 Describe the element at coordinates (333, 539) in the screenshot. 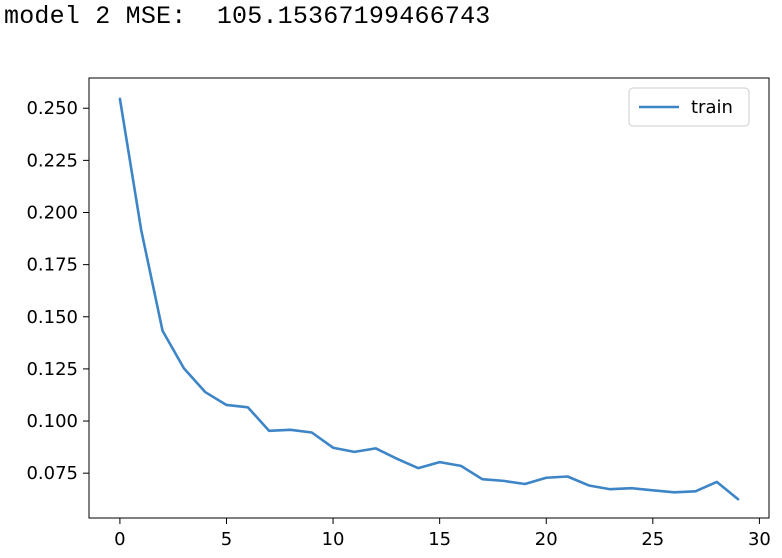

I see `x-tick-label: 10` at that location.